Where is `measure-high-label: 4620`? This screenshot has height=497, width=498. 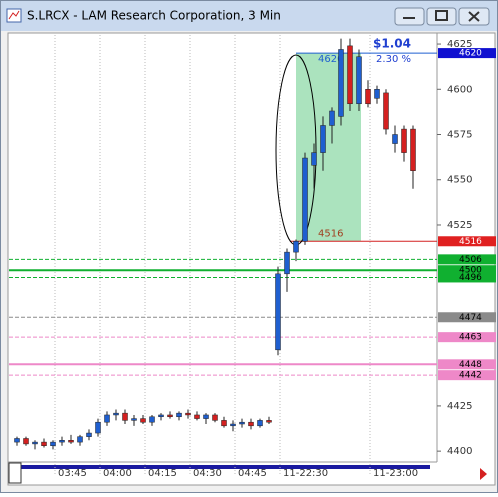
measure-high-label: 4620 is located at coordinates (330, 59).